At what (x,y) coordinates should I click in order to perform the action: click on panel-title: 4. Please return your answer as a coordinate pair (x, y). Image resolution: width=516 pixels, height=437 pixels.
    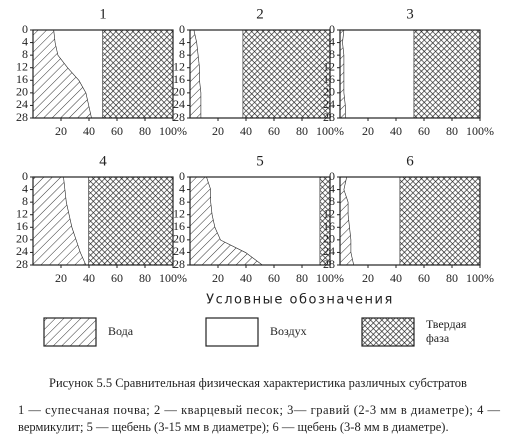
    Looking at the image, I should click on (103, 161).